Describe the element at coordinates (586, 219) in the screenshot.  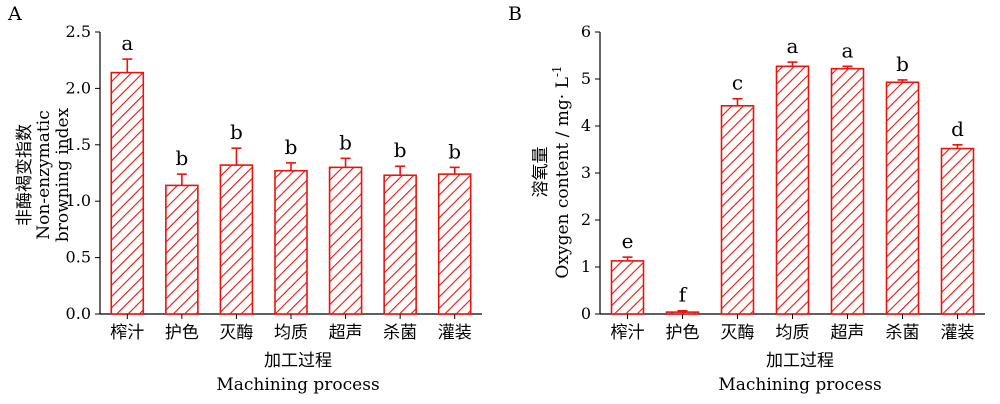
I see `y-tick-label: 2` at that location.